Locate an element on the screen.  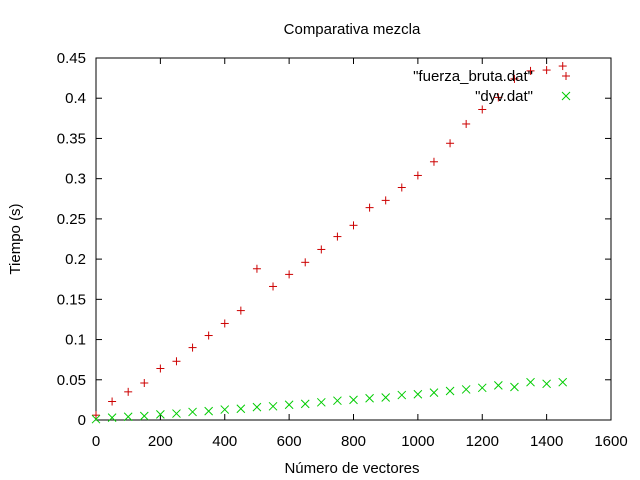
x-tick-label: 1600 is located at coordinates (610, 441).